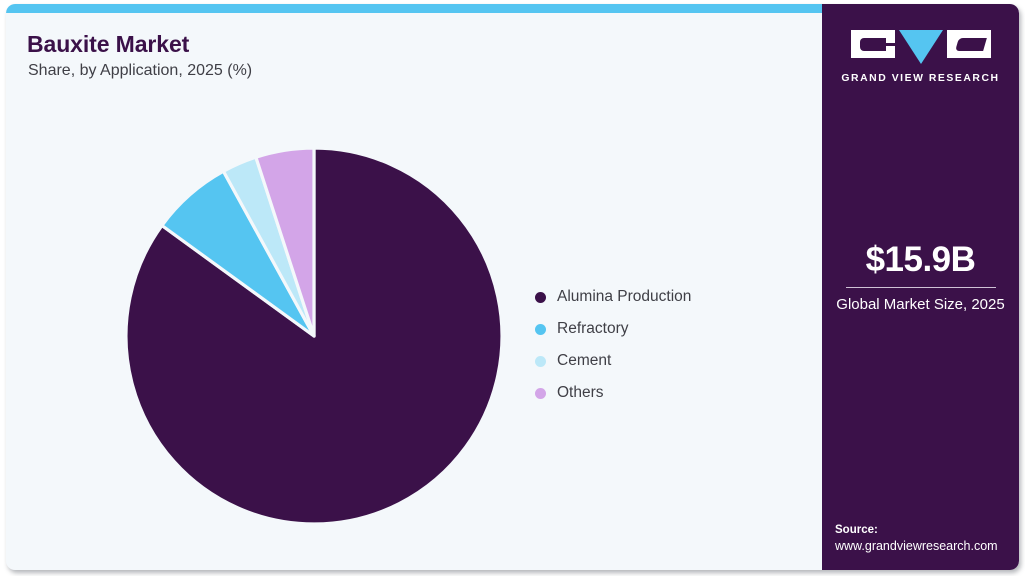  What do you see at coordinates (916, 538) in the screenshot?
I see `source-block: Source: www.grandviewresearch.com` at bounding box center [916, 538].